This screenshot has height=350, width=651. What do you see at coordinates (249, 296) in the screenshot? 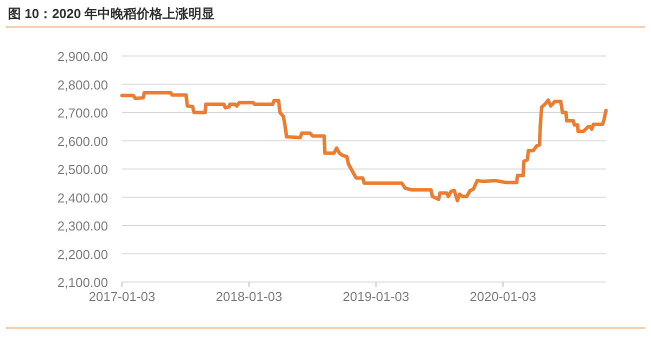
I see `x-tick-label: 2018-01-03` at bounding box center [249, 296].